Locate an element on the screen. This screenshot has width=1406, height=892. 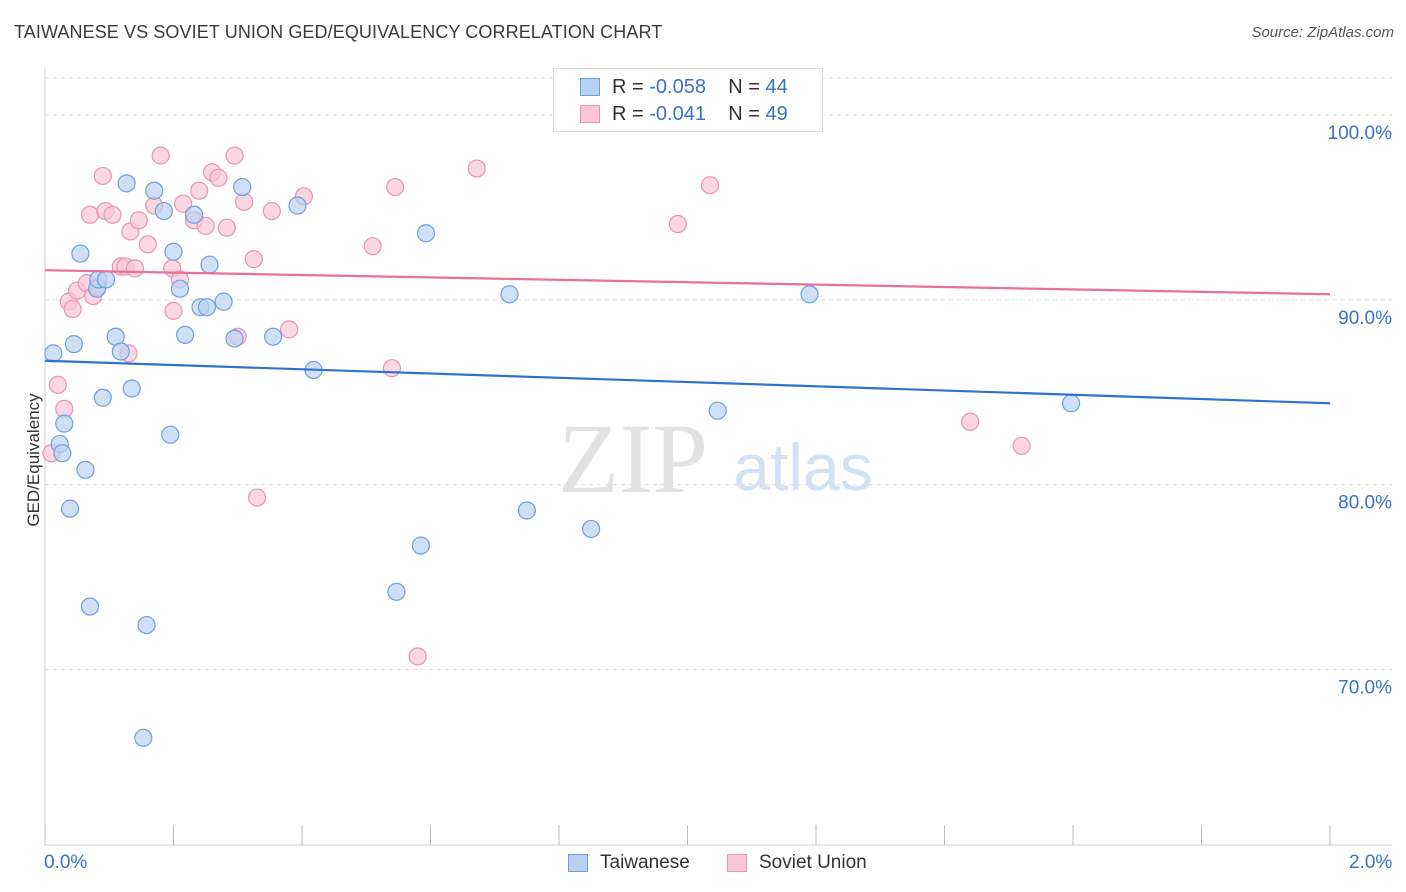
soviet-union-trend-line is located at coordinates (687, 282).